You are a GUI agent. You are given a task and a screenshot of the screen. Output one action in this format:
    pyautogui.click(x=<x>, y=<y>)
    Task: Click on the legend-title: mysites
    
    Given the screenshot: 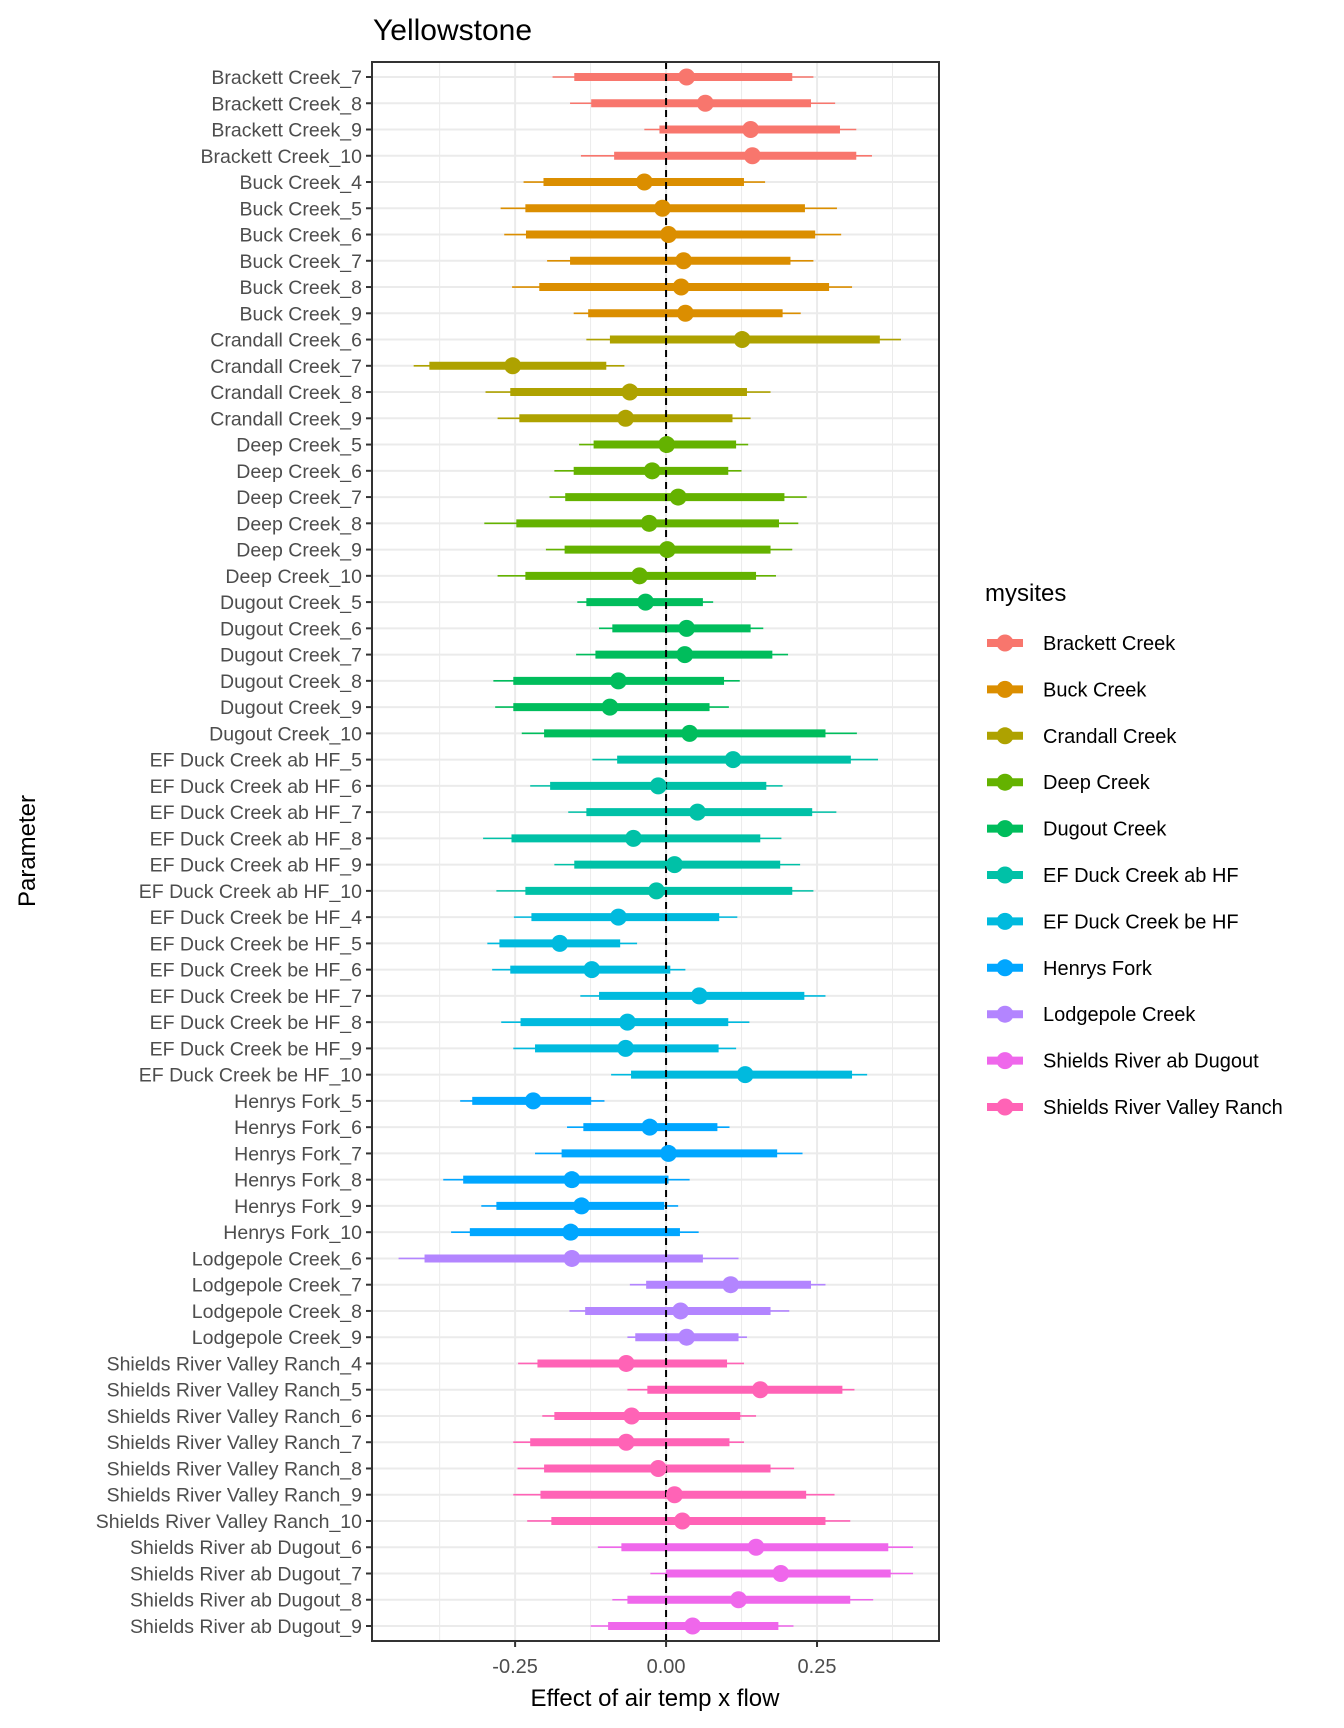 What is the action you would take?
    pyautogui.click(x=1025, y=593)
    